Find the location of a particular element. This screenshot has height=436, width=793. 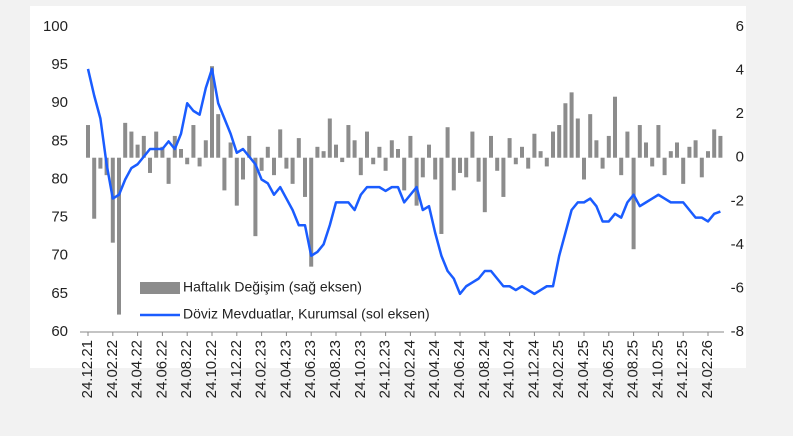

x-tick-label: 24.02.26 is located at coordinates (707, 369).